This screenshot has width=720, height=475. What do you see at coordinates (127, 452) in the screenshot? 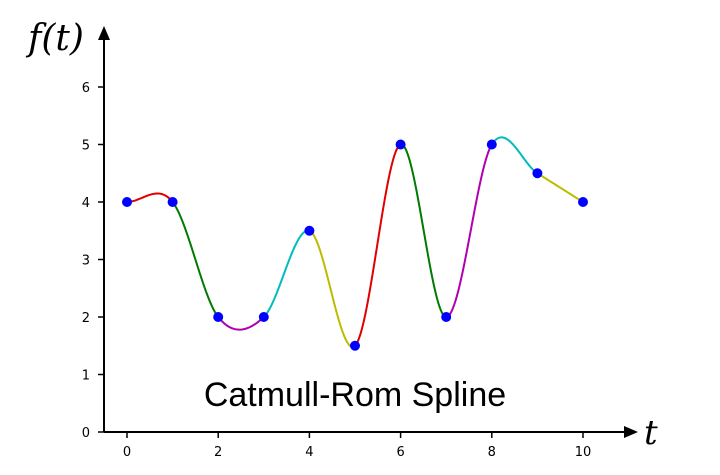
I see `x-tick-label: 0` at bounding box center [127, 452].